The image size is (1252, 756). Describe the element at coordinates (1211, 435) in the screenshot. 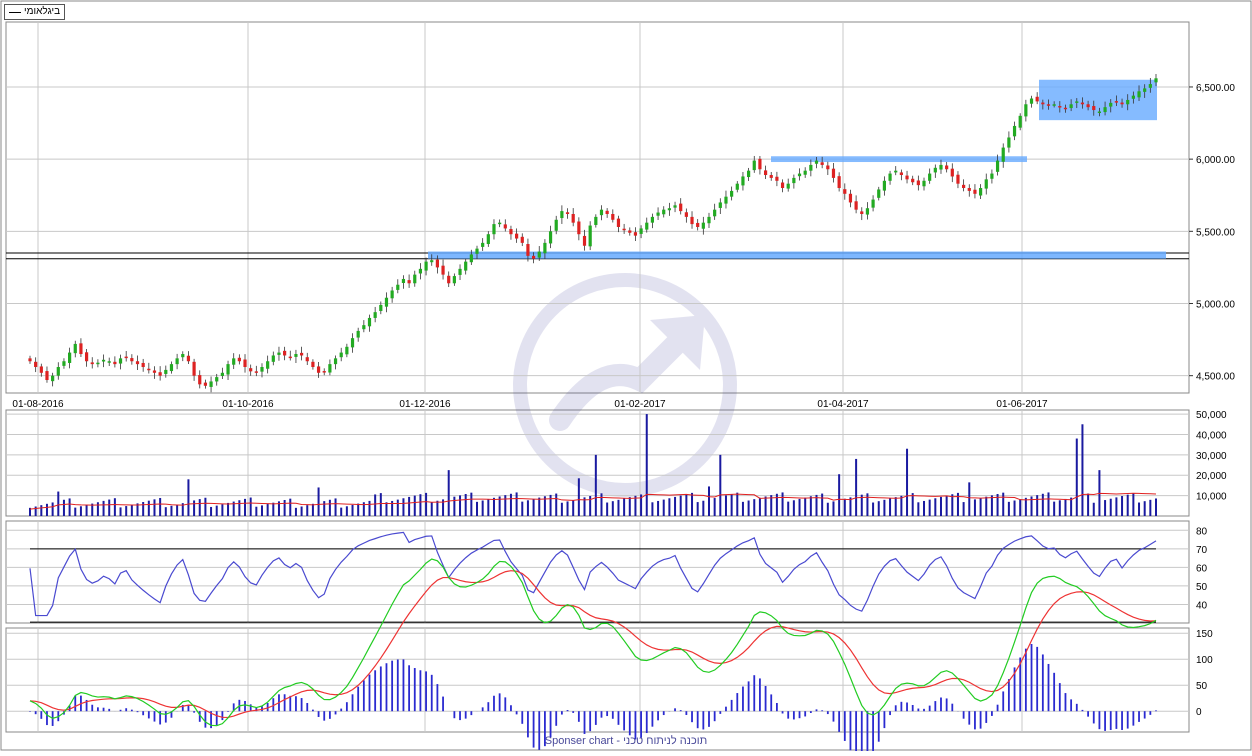

I see `vol-ytick-label: 40,000` at that location.